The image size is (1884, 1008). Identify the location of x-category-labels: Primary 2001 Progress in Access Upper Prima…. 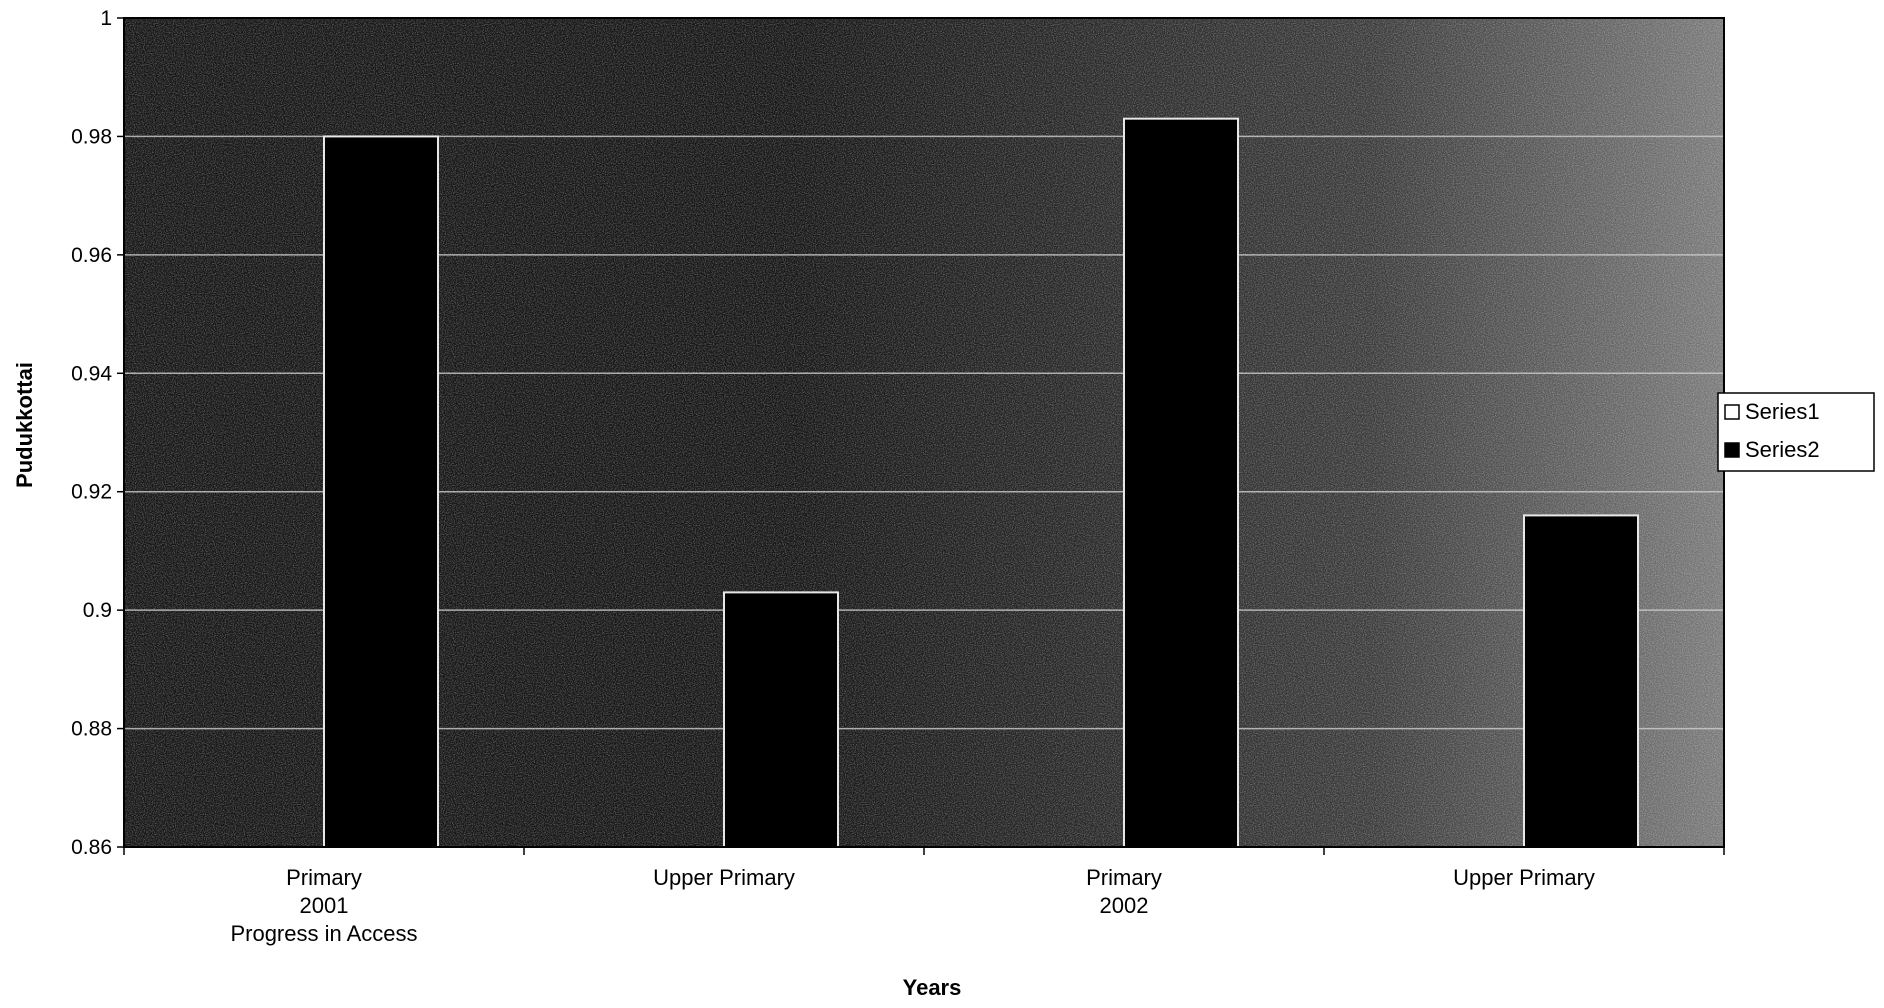
(912, 905).